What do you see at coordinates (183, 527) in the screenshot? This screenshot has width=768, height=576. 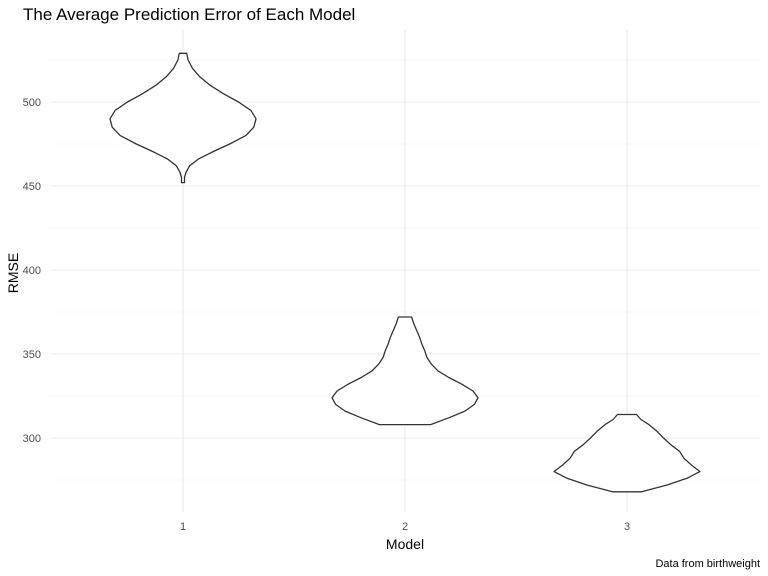 I see `x-tick-label: 1` at bounding box center [183, 527].